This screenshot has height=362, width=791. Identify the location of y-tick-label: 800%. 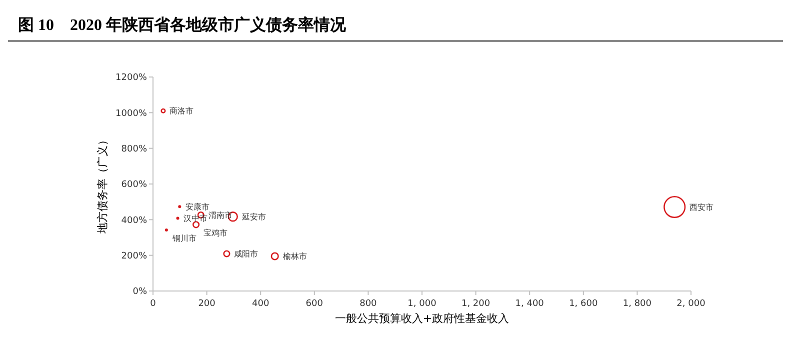
(134, 149).